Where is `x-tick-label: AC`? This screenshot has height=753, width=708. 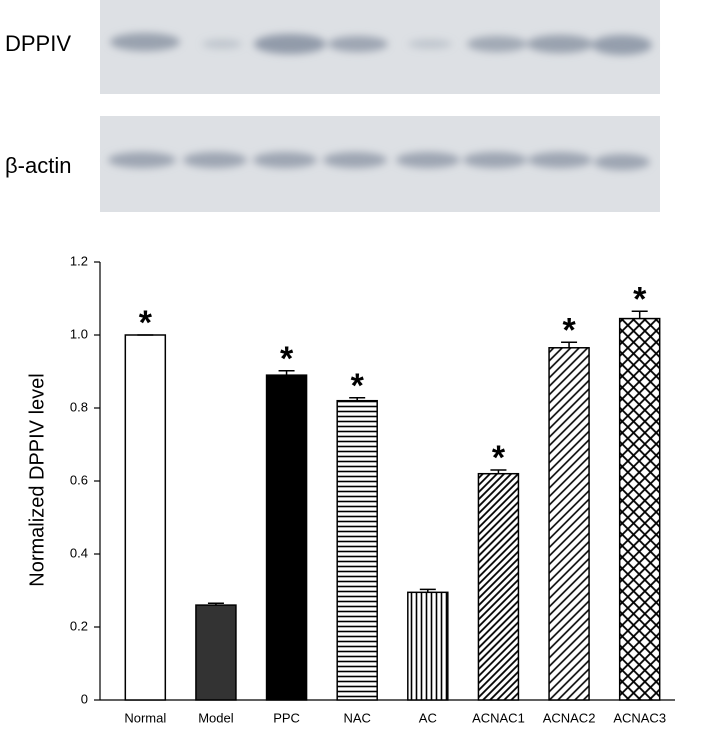
x-tick-label: AC is located at coordinates (428, 717).